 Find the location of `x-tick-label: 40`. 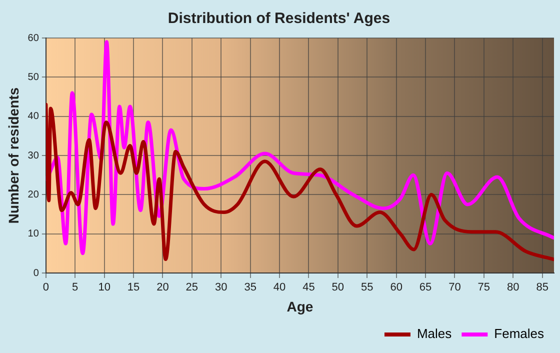

x-tick-label: 40 is located at coordinates (279, 288).